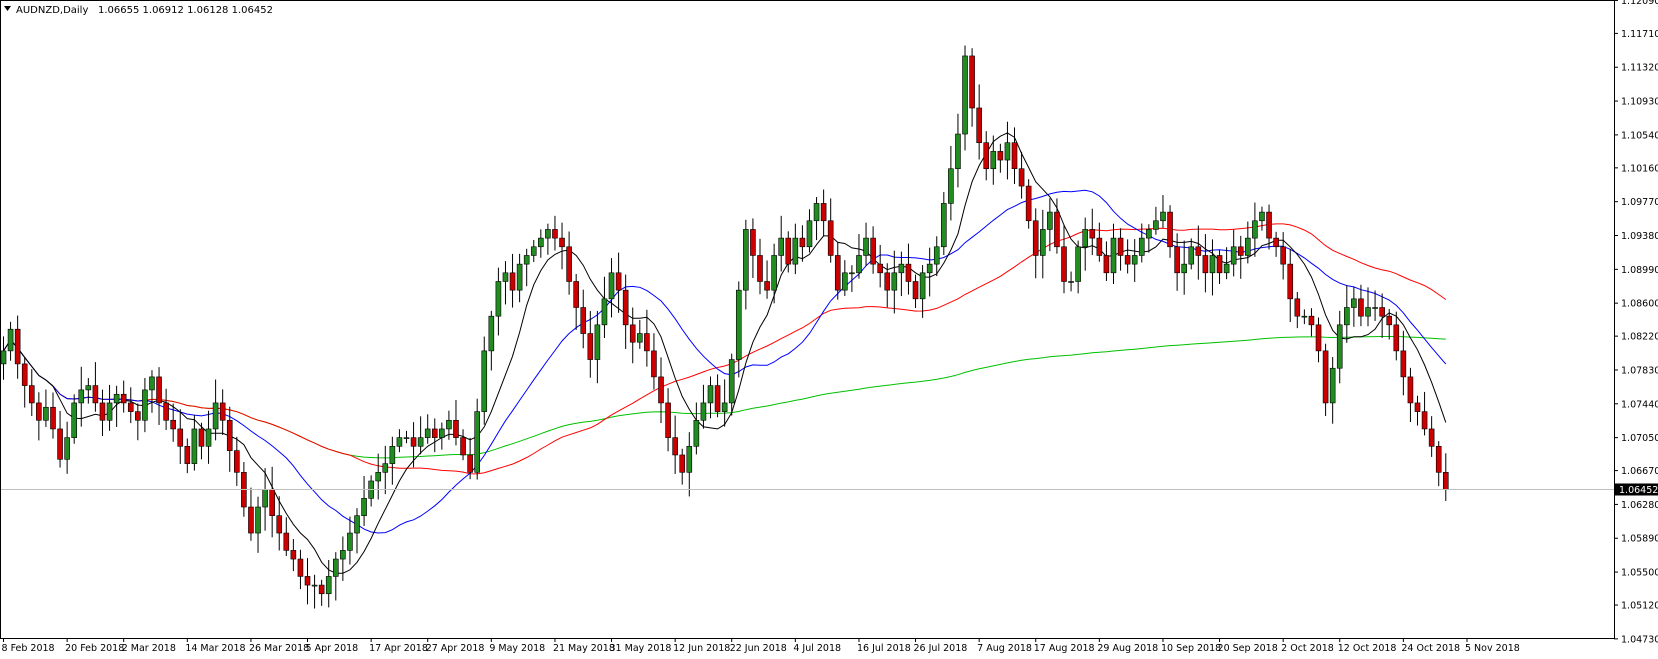  I want to click on x-tick-label: 5 Apr 2018, so click(332, 648).